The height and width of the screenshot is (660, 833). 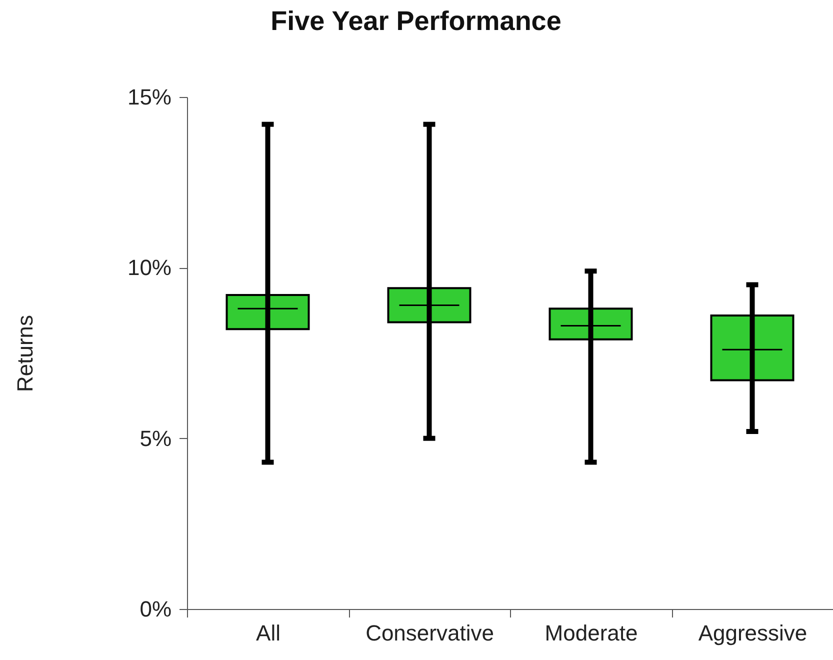 I want to click on y-axis-title: Returns, so click(x=25, y=353).